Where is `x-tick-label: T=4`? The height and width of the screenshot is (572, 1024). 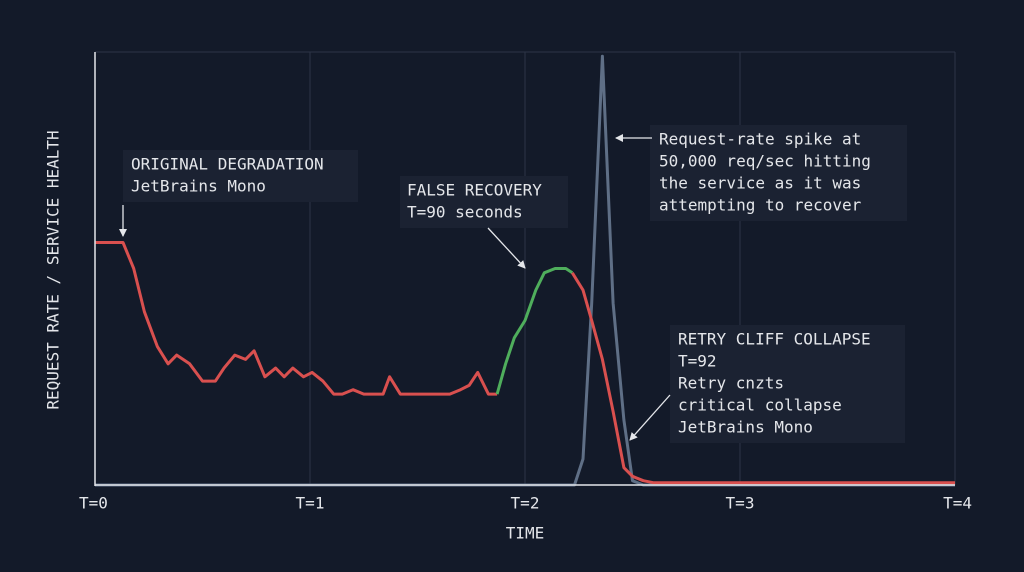
x-tick-label: T=4 is located at coordinates (957, 503).